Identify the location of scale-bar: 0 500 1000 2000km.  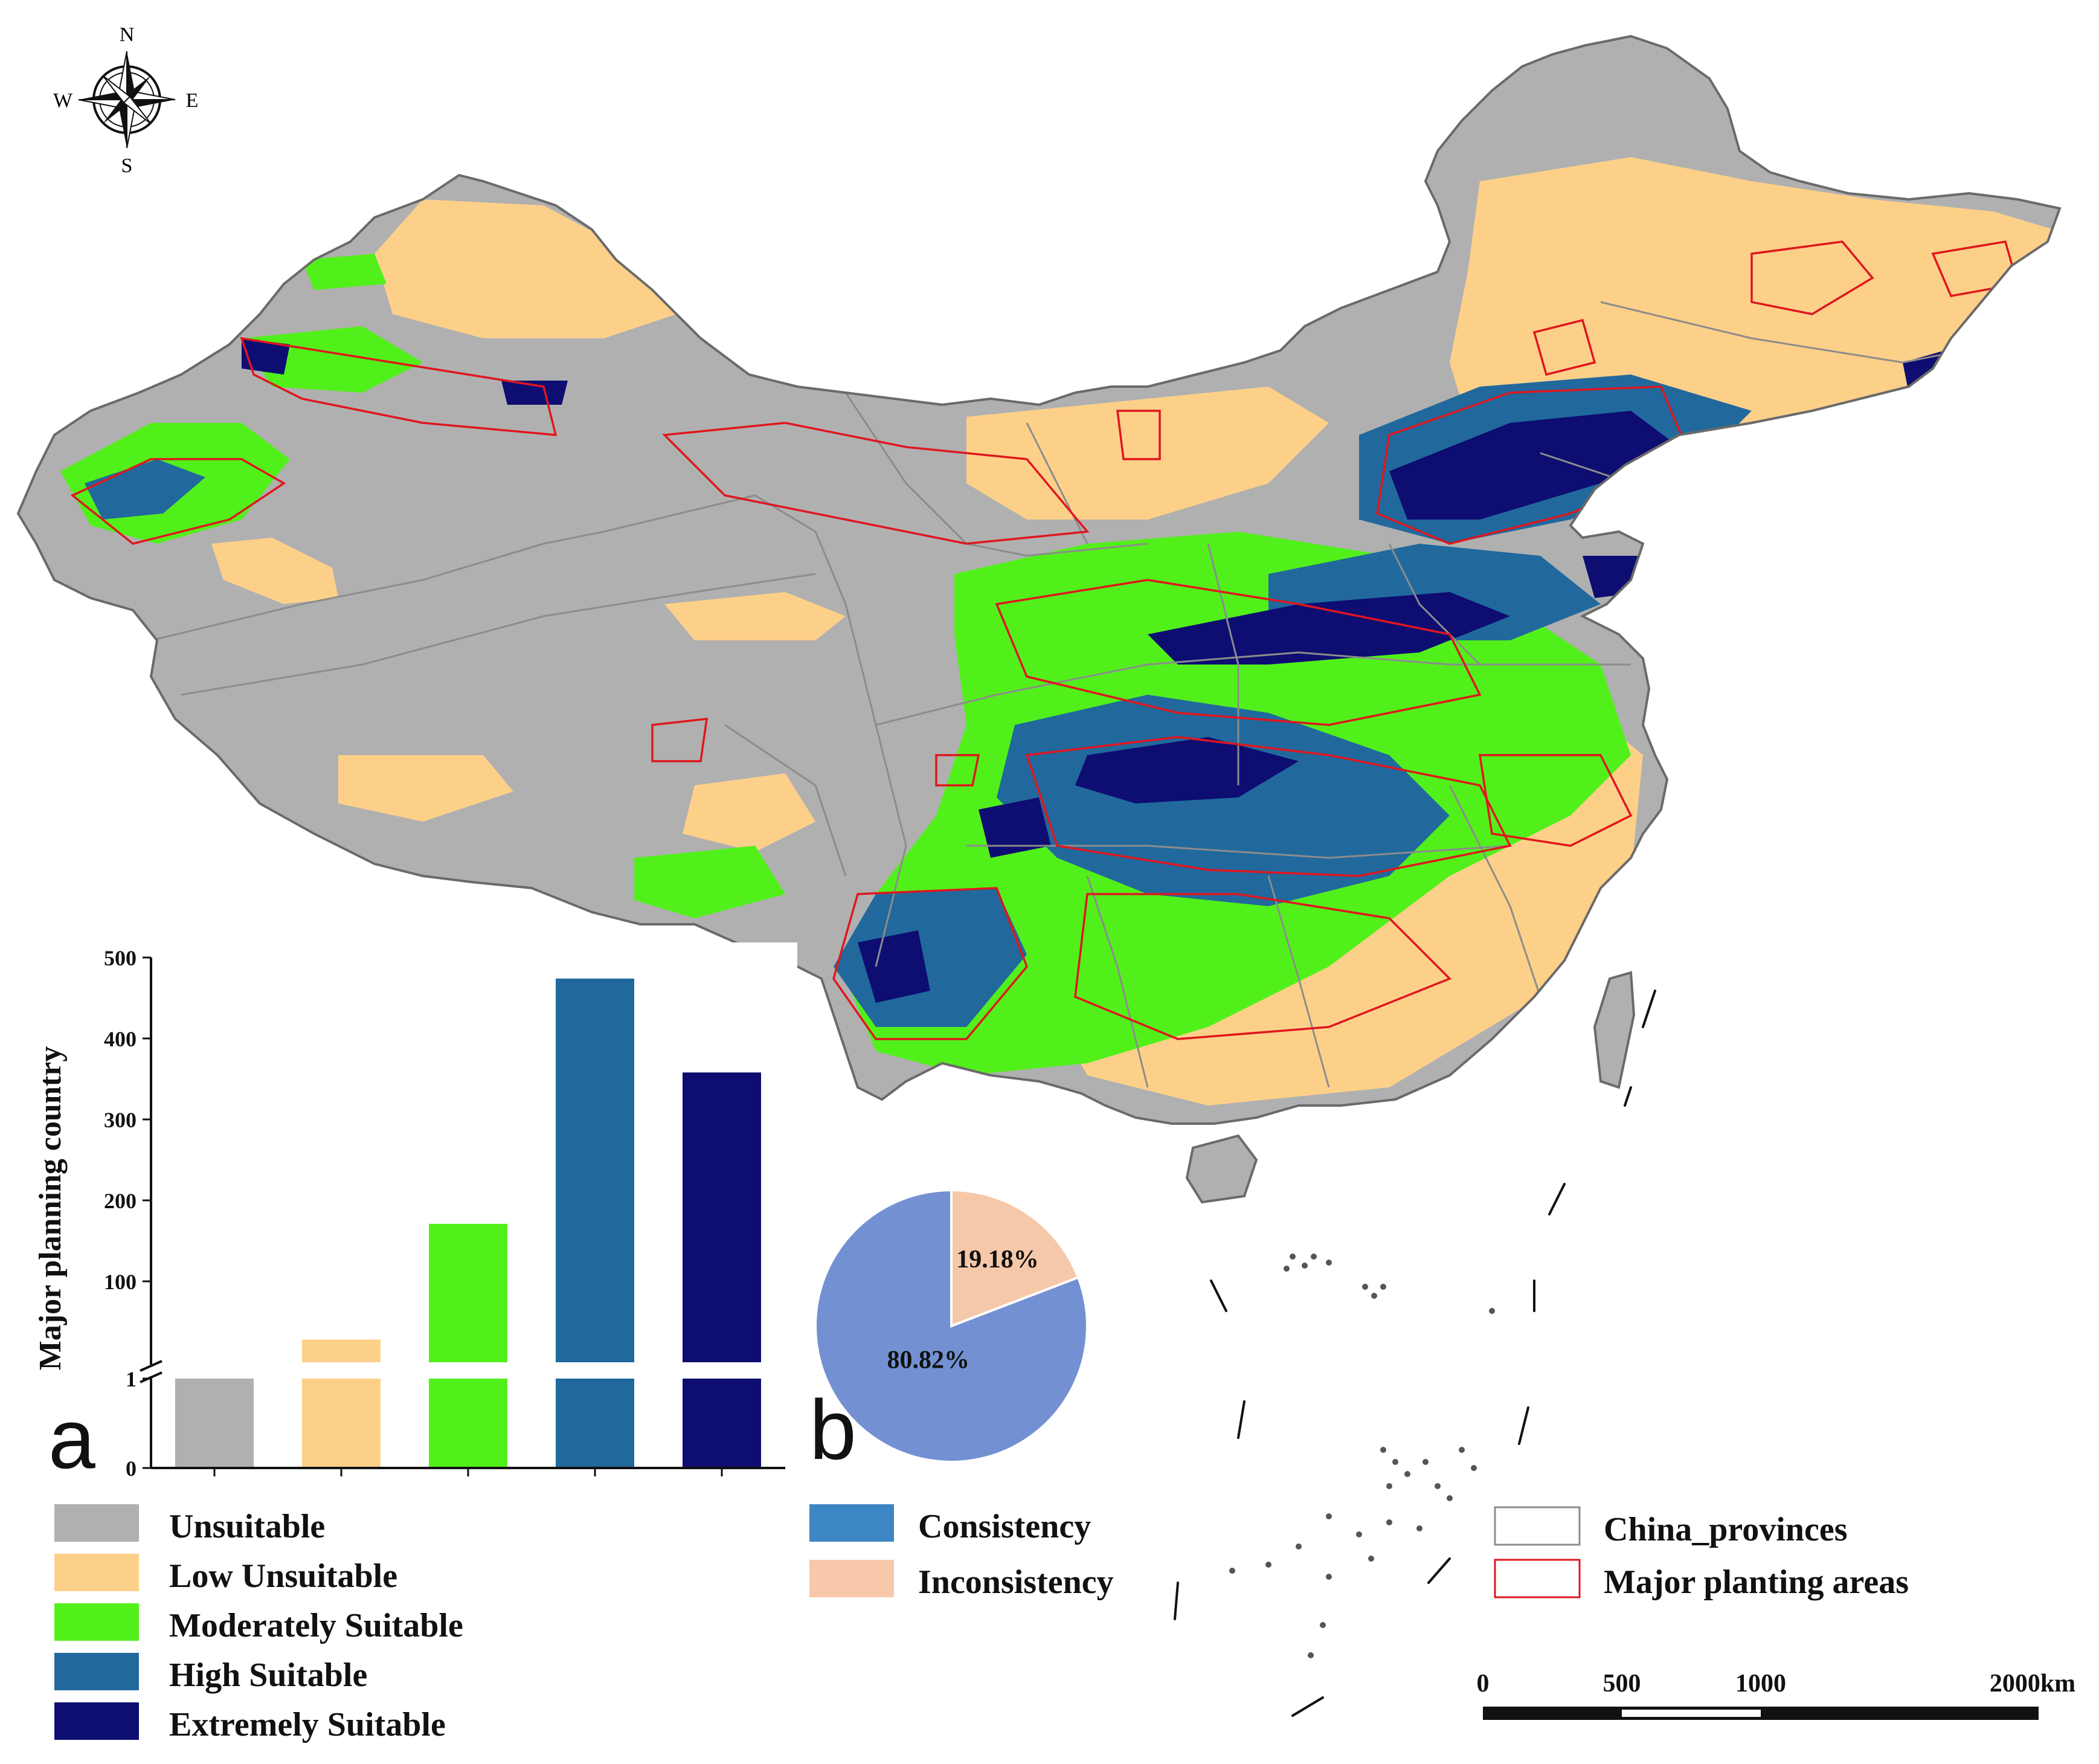
(1776, 1695).